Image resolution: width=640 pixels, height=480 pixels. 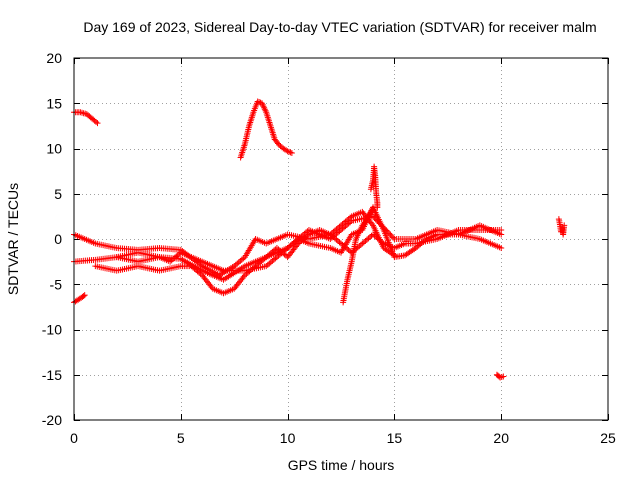 I want to click on x-tick-label: 10, so click(x=288, y=438).